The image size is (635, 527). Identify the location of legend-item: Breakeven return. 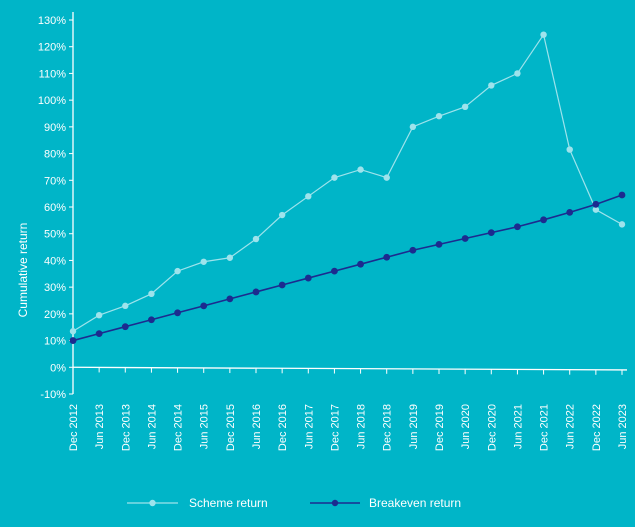
(385, 503).